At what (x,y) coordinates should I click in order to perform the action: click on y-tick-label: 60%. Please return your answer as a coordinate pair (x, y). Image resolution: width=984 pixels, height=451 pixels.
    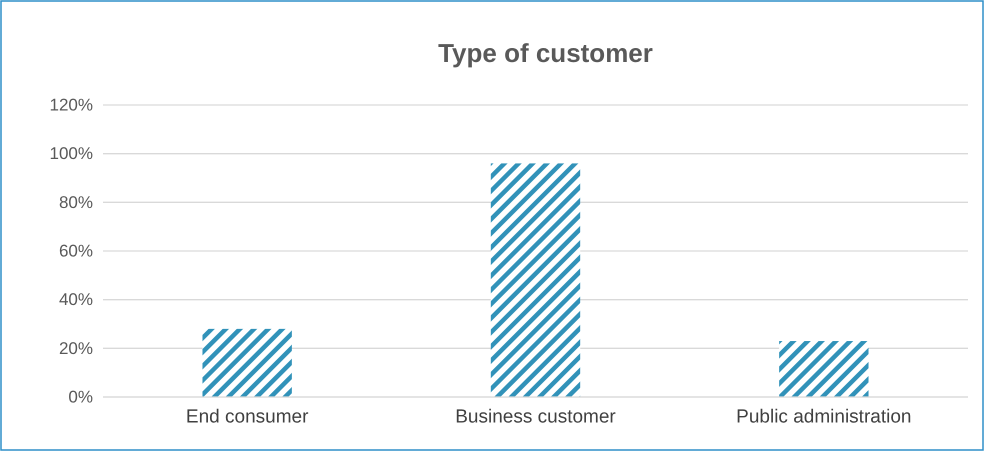
    Looking at the image, I should click on (75, 250).